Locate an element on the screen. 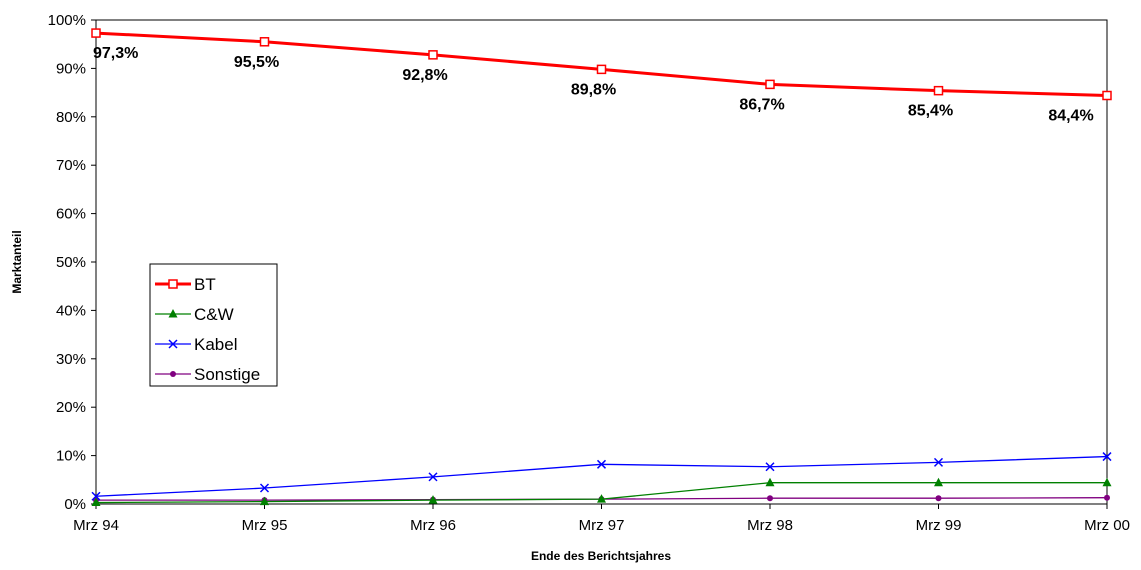 The width and height of the screenshot is (1141, 570). y-tick-label: 0% is located at coordinates (75, 504).